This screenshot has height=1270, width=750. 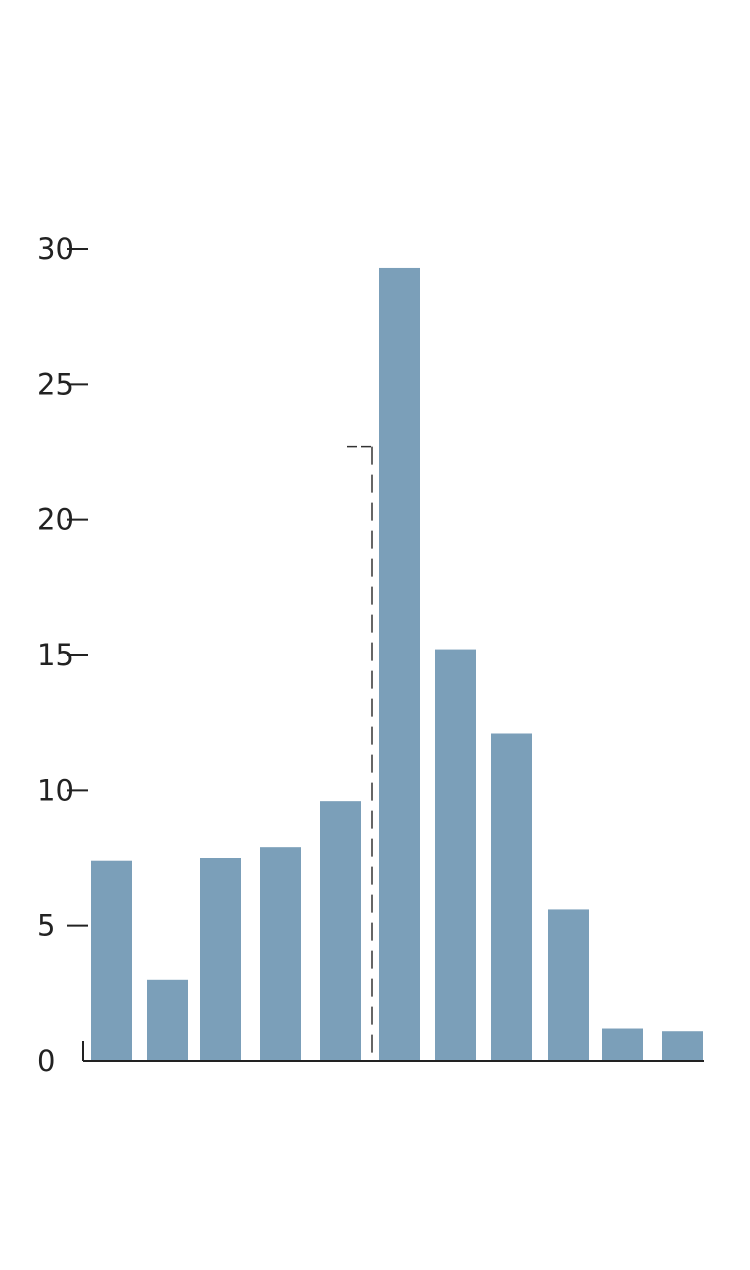 I want to click on y-tick-label: 25, so click(x=55, y=384).